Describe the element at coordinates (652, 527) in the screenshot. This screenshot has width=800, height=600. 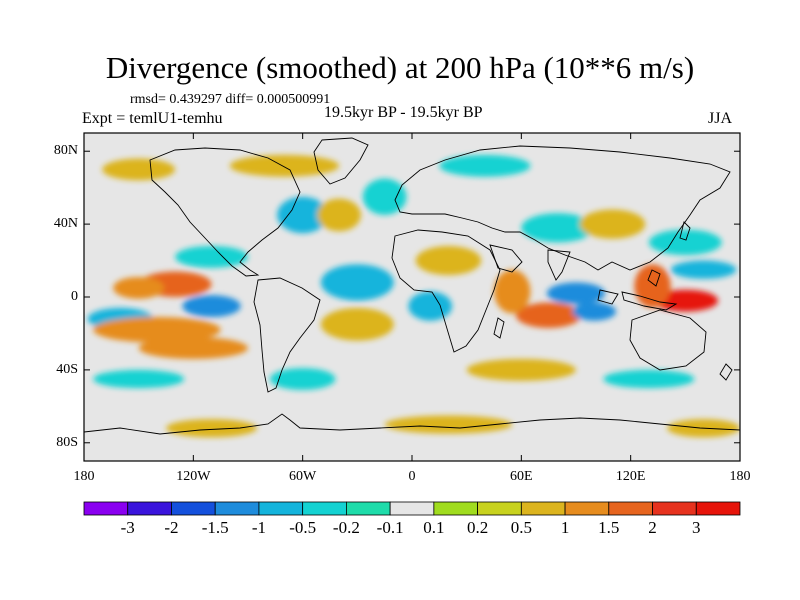
I see `colorbar-label: 2` at that location.